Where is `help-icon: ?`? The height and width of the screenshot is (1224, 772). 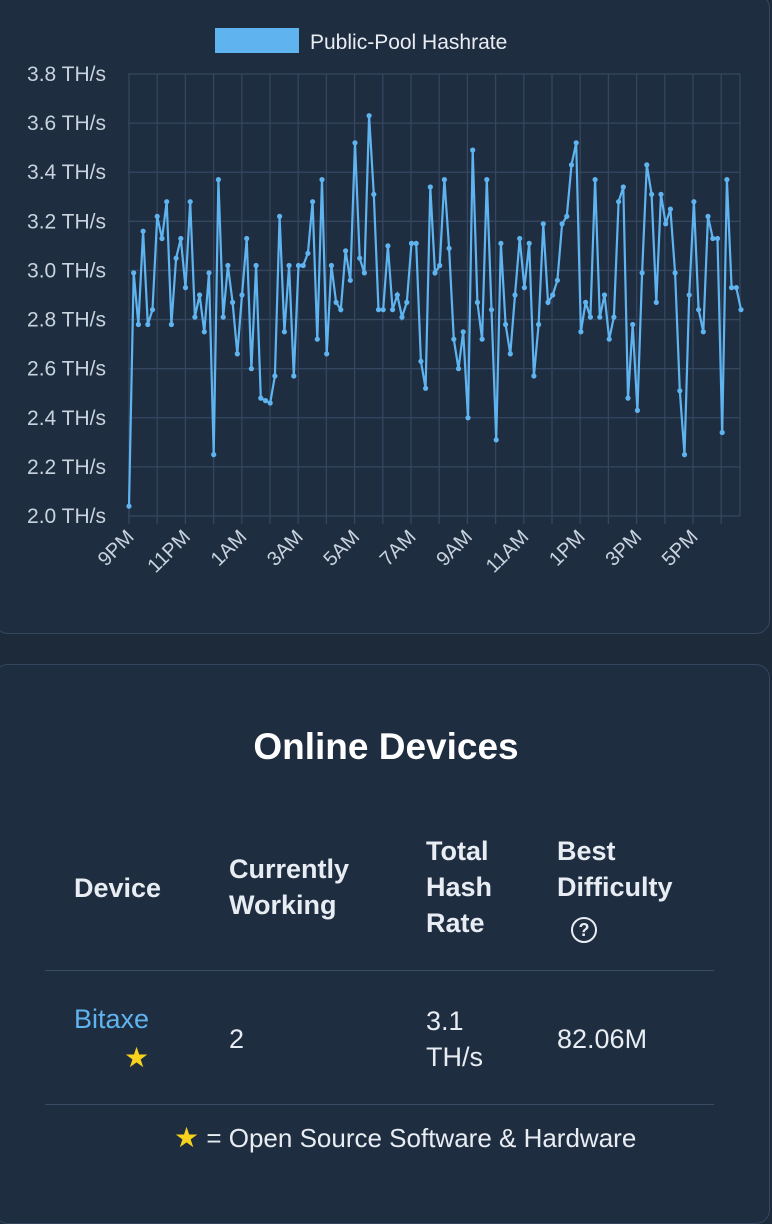 help-icon: ? is located at coordinates (584, 930).